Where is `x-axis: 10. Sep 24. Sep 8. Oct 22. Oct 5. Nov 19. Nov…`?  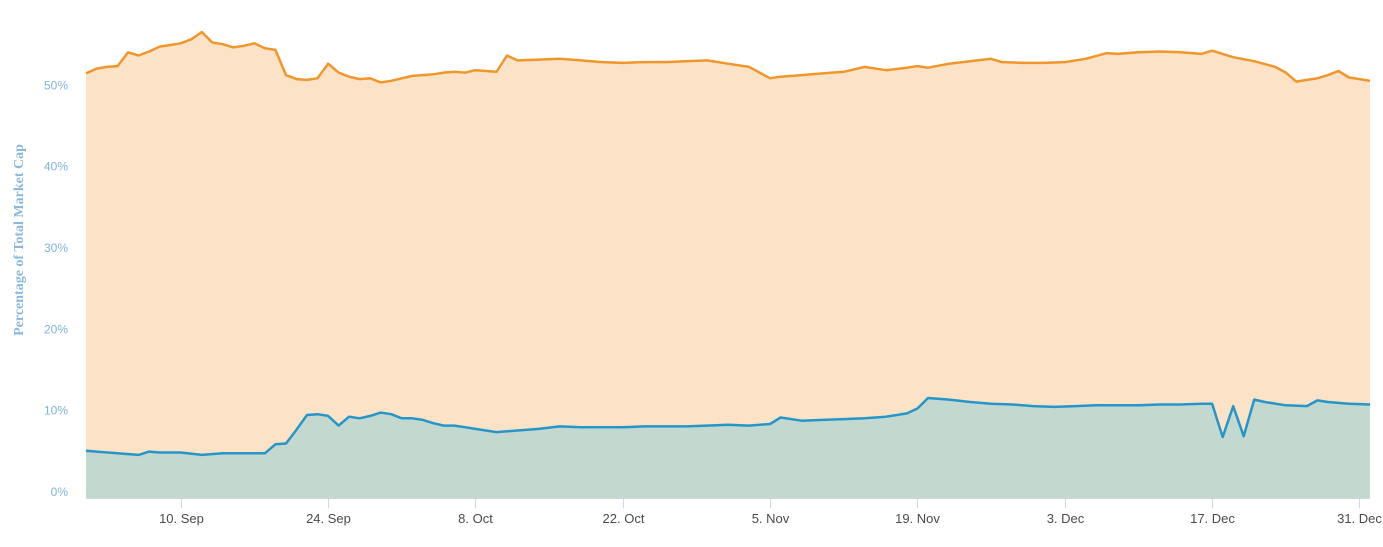 x-axis: 10. Sep 24. Sep 8. Oct 22. Oct 5. Nov 19. Nov… is located at coordinates (734, 512).